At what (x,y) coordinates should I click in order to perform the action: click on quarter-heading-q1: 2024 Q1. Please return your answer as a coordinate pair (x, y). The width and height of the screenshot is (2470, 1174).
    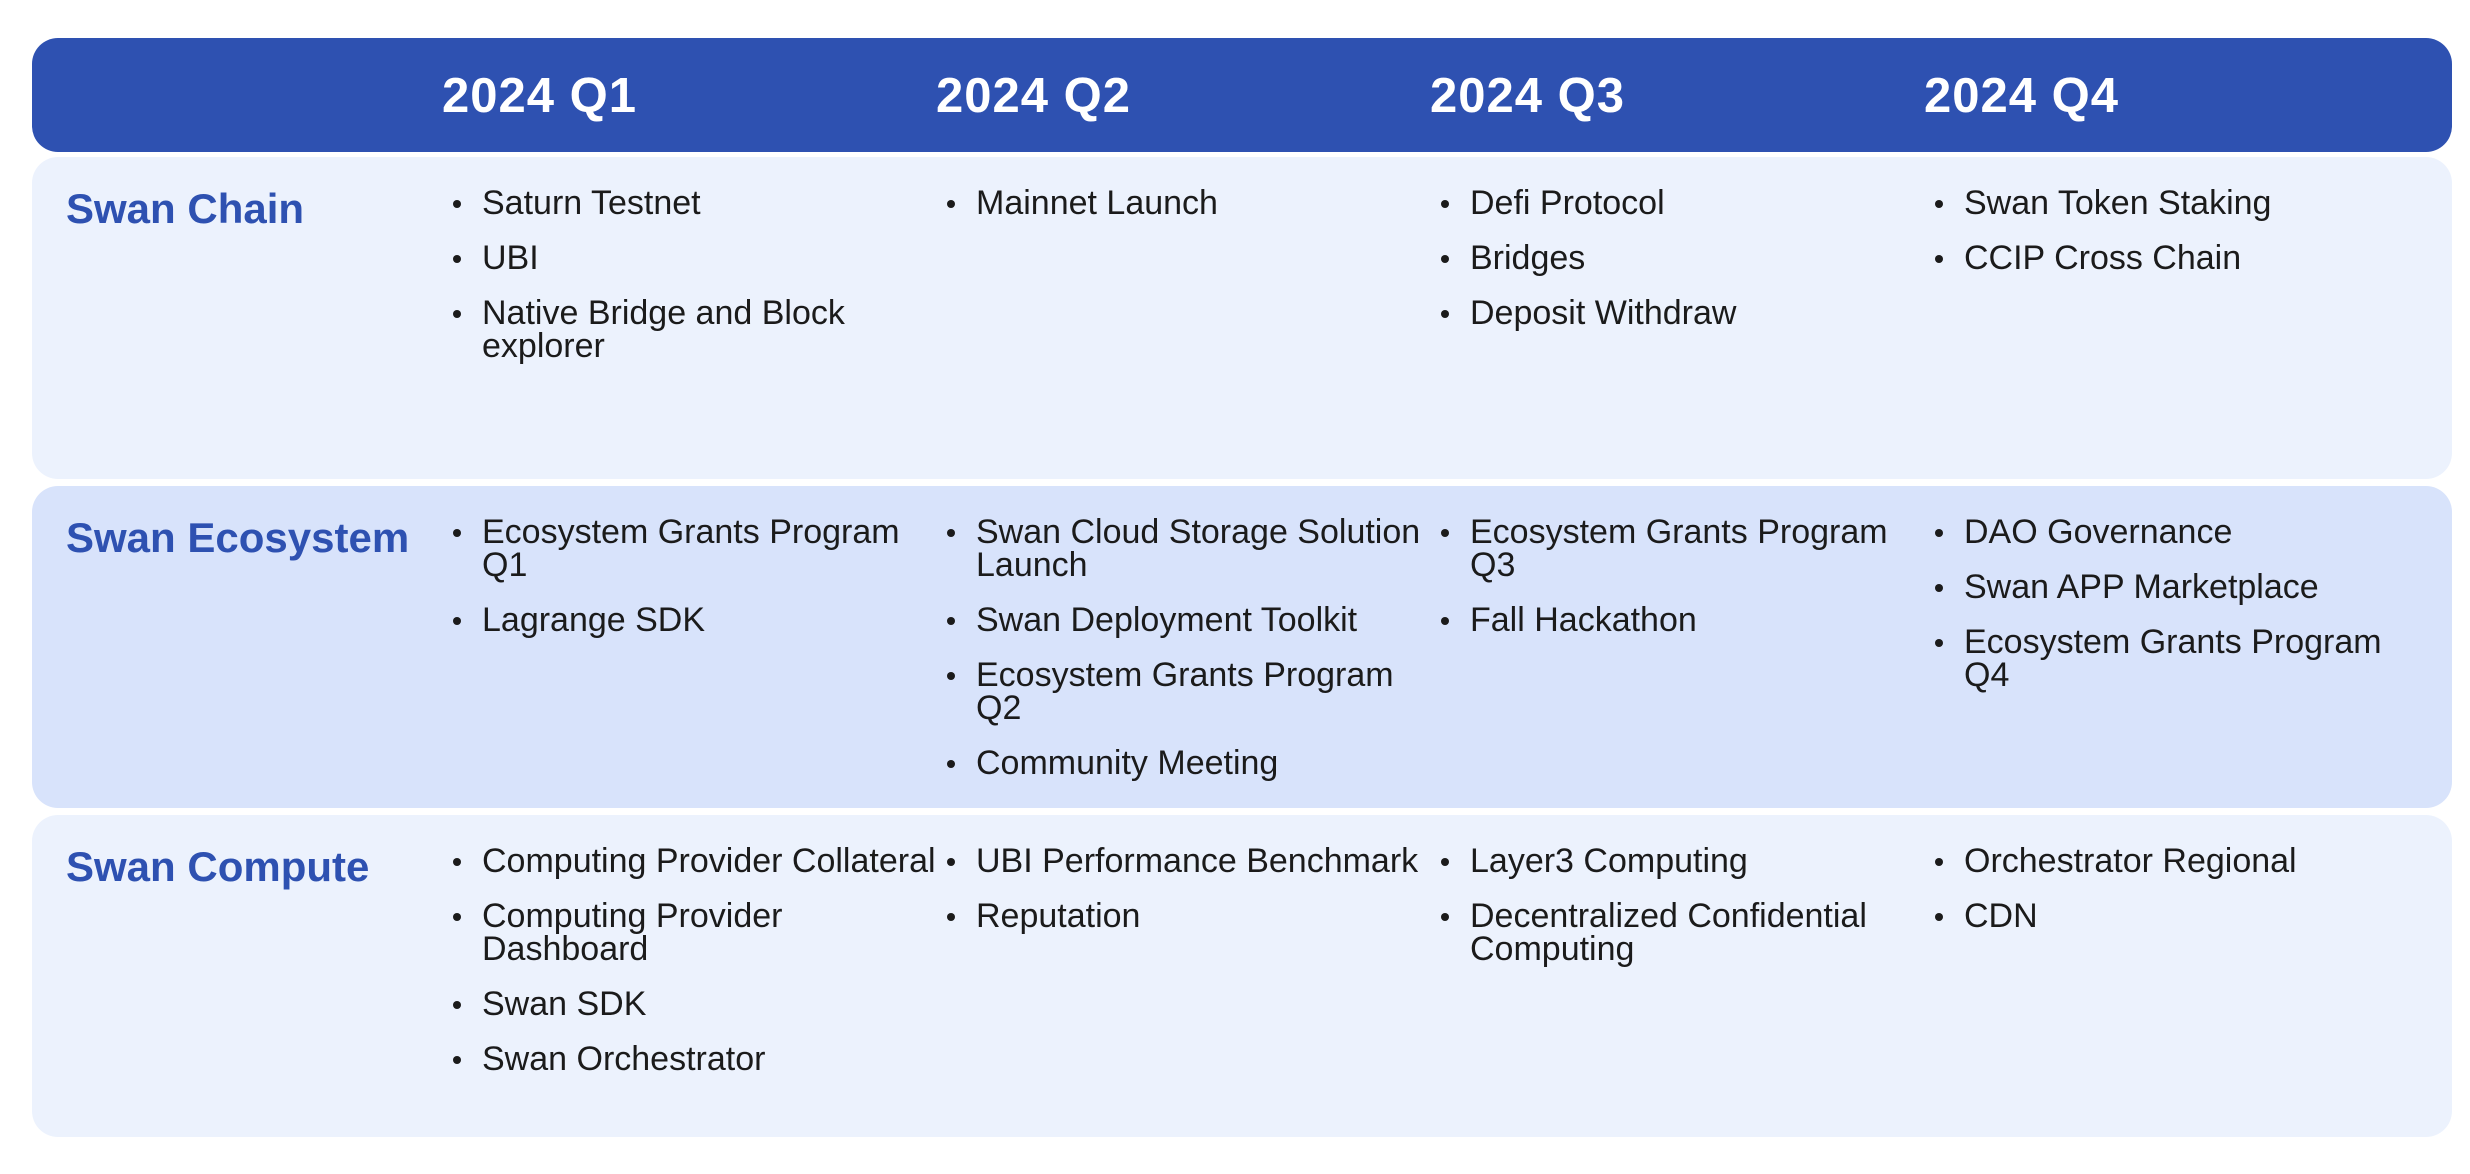
    Looking at the image, I should click on (539, 96).